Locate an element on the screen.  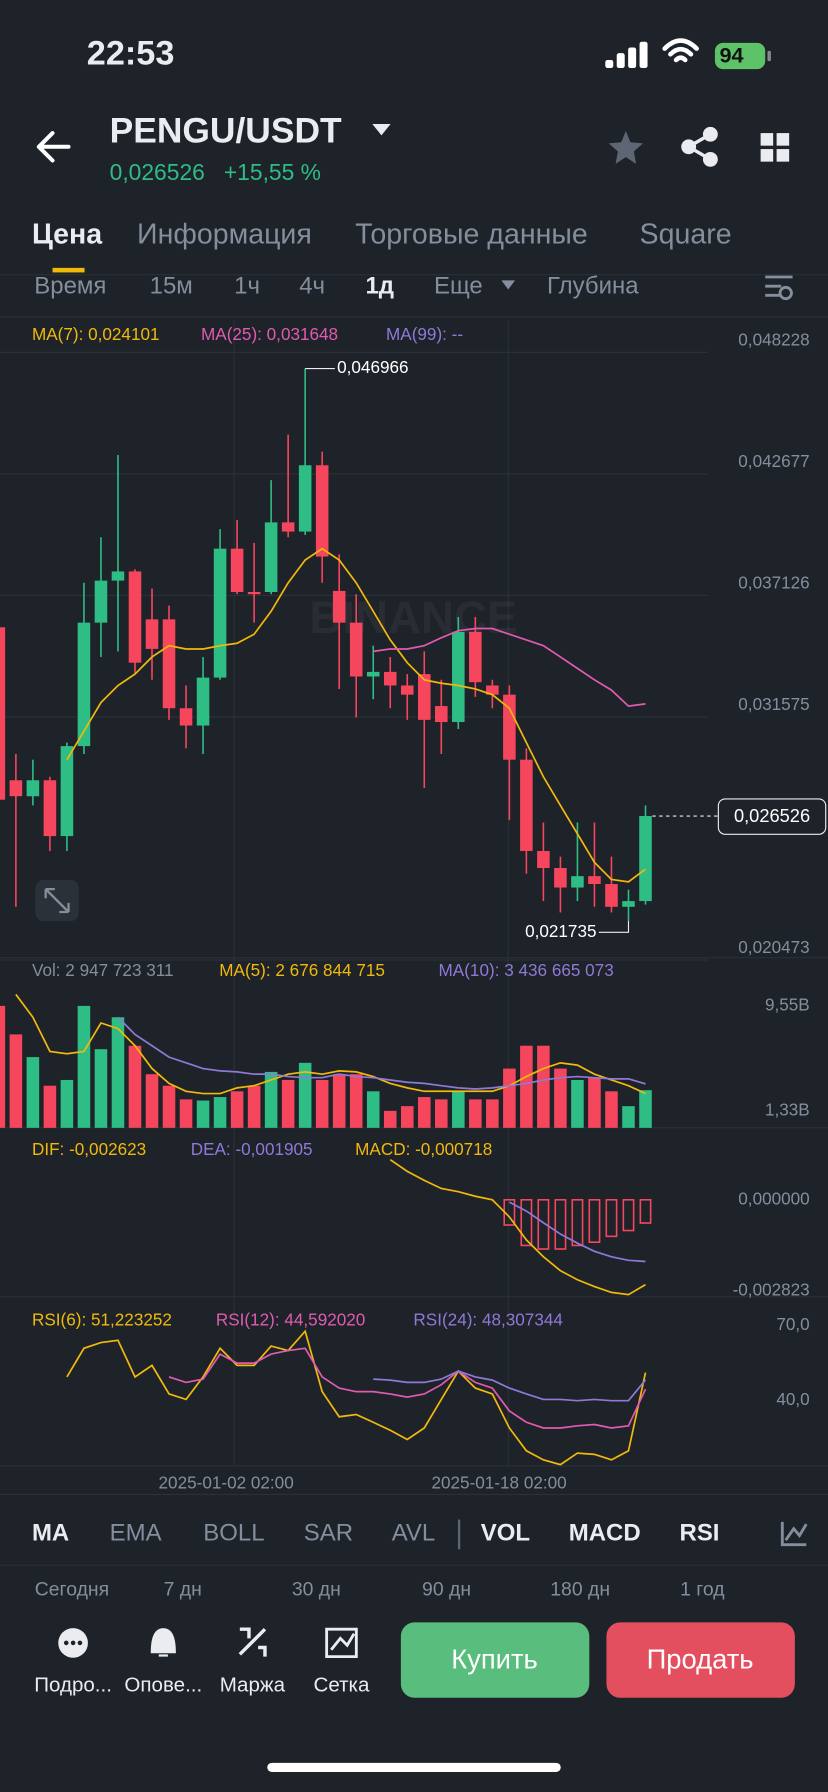
indicator: BOLL is located at coordinates (233, 1533).